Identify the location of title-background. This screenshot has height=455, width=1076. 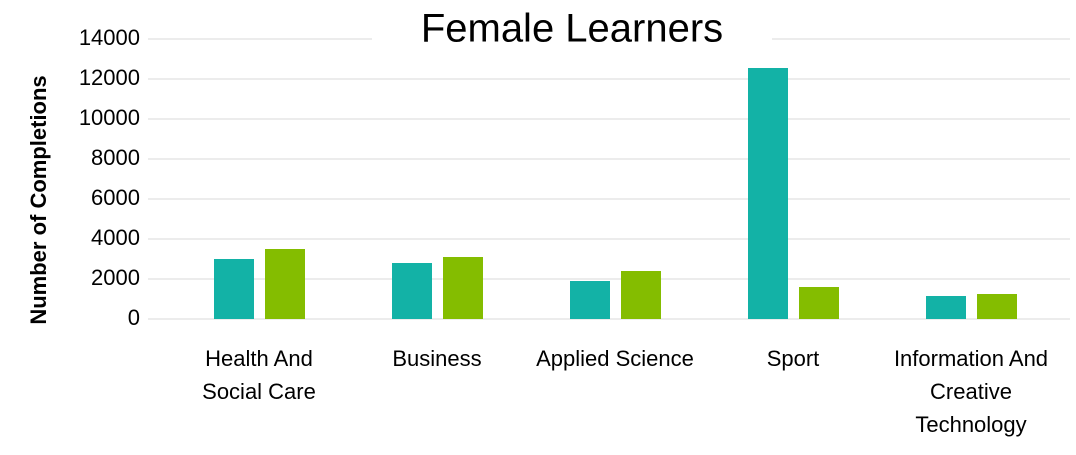
(572, 34).